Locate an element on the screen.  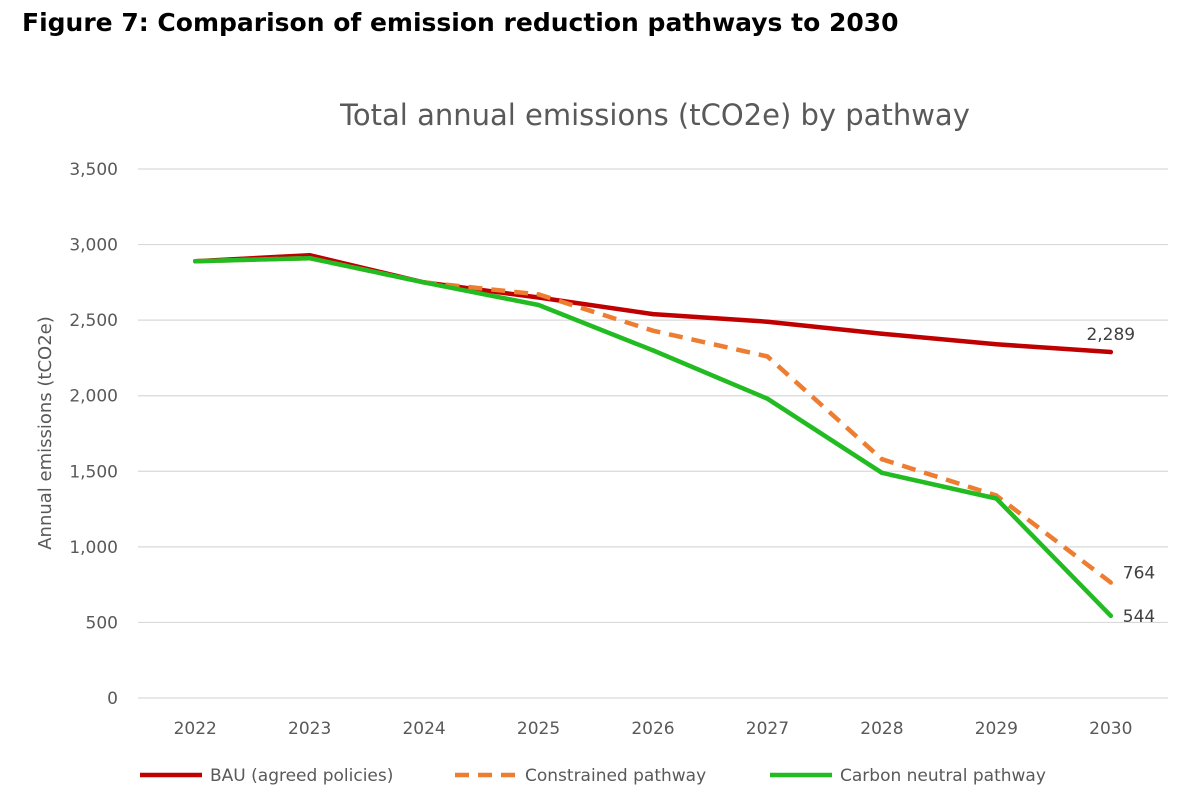
y-tick-label: 2,000 is located at coordinates (93, 397).